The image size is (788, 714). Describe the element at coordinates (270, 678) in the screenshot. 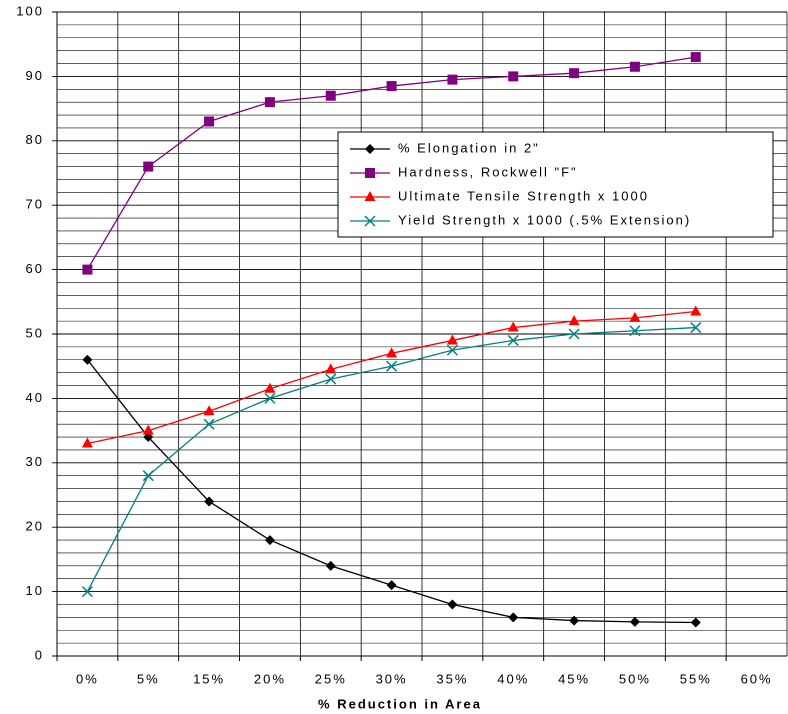

I see `x-tick-label: 20%` at that location.